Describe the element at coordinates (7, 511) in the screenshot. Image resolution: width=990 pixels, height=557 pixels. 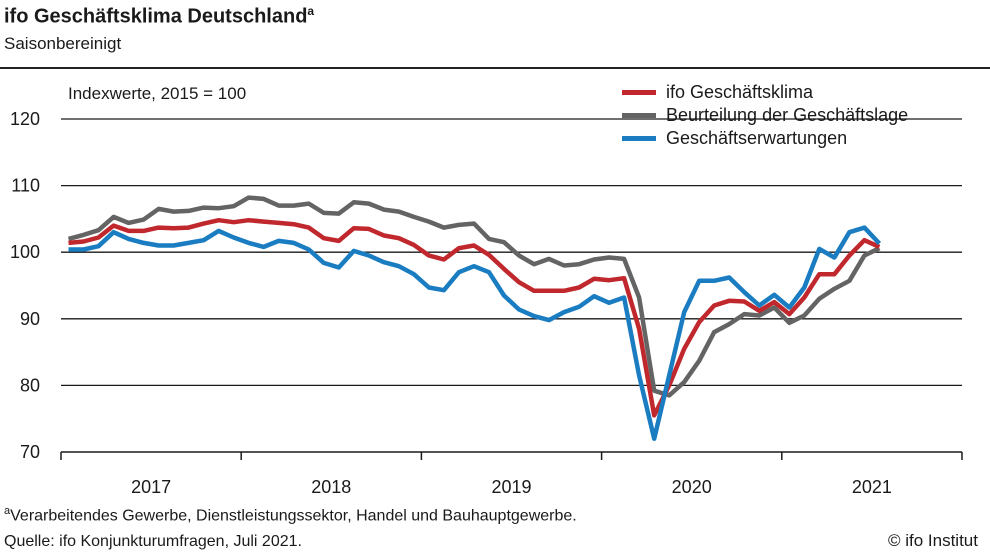
I see `footnote-mark: a` at that location.